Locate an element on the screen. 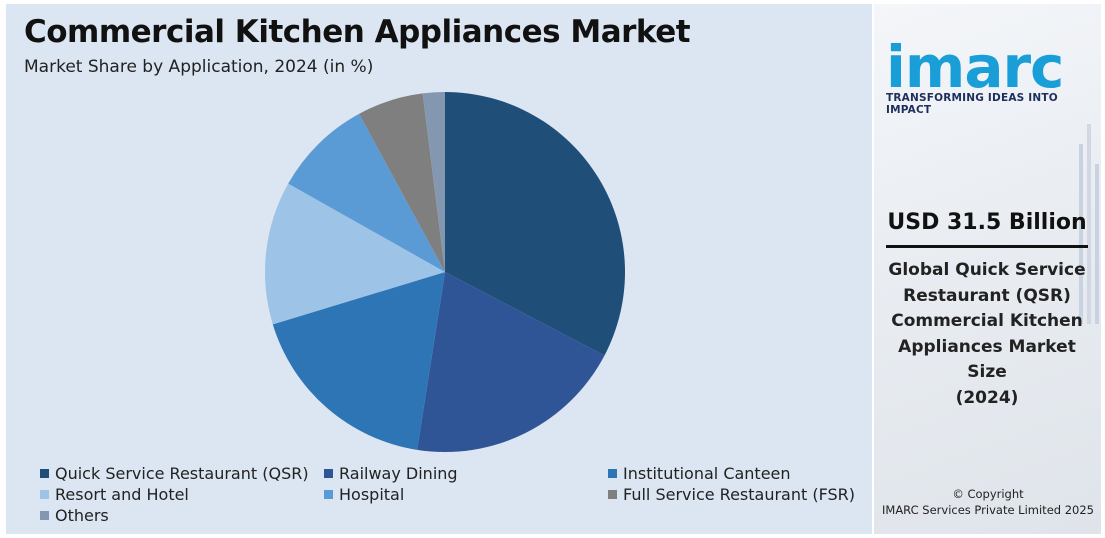 Image resolution: width=1105 pixels, height=538 pixels. pie-slice-institutional-canteen is located at coordinates (358, 361).